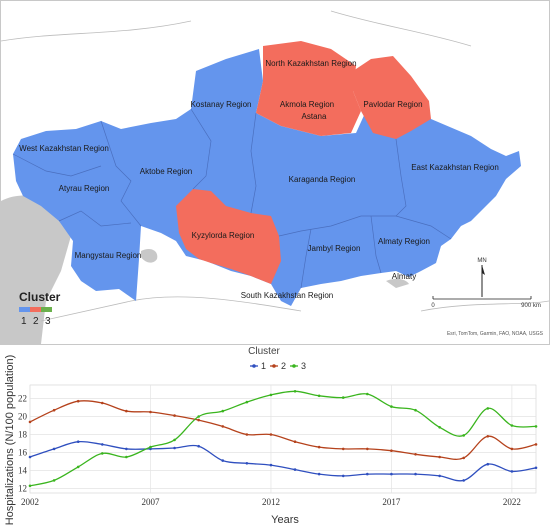 Image resolution: width=550 pixels, height=527 pixels. What do you see at coordinates (392, 97) in the screenshot?
I see `region-pavlodar-area` at bounding box center [392, 97].